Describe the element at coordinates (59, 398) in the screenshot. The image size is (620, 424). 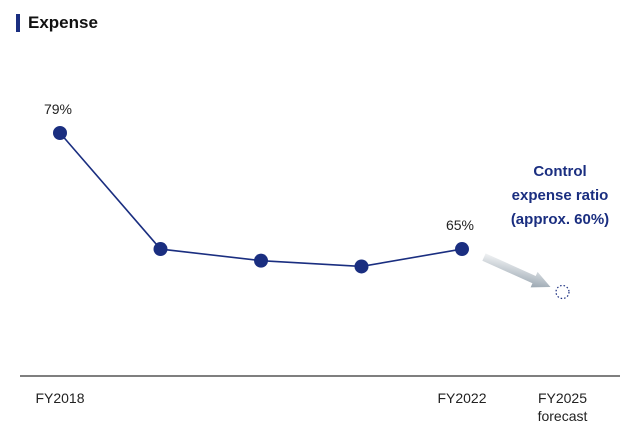
I see `x-tick-label: FY2018` at that location.